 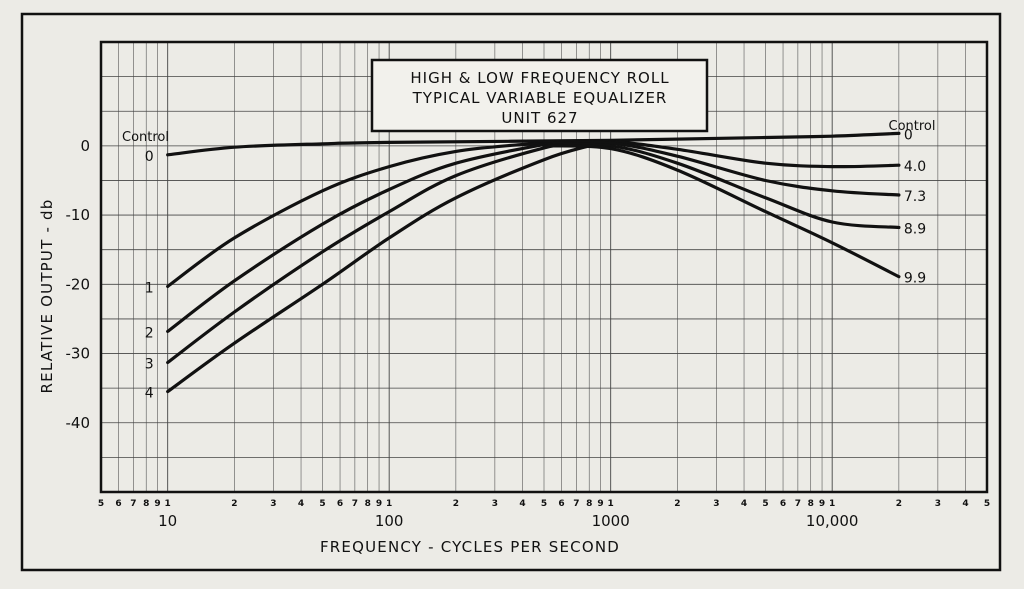 I want to click on curve-label-low-0: 0, so click(x=149, y=157).